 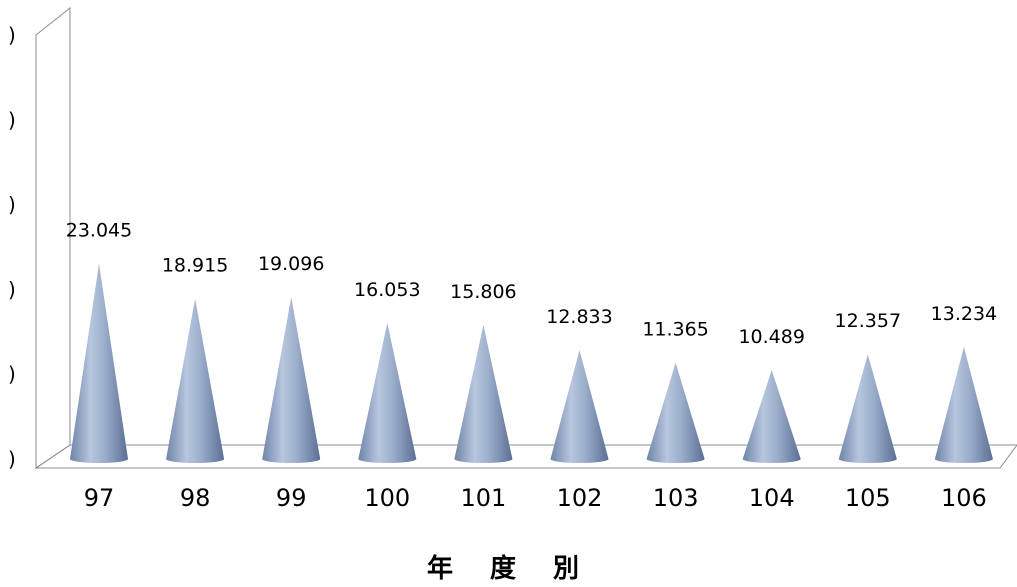 I want to click on data-label: 15.806, so click(x=483, y=292).